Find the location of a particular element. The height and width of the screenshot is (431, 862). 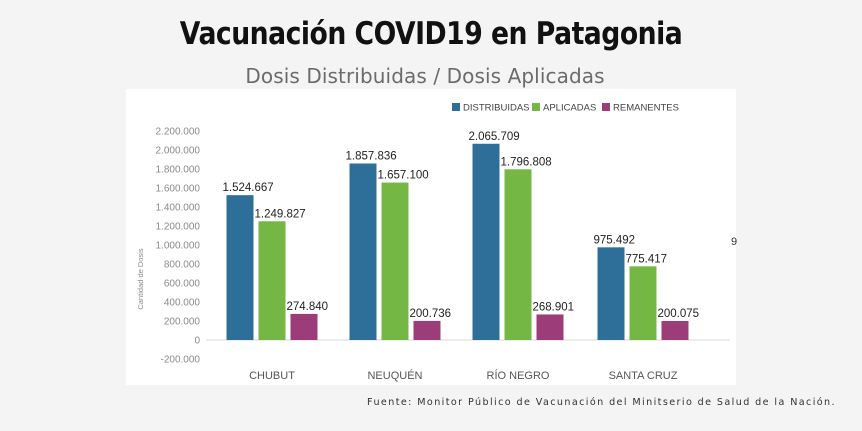

bar-aplicadas-chubut is located at coordinates (272, 280).